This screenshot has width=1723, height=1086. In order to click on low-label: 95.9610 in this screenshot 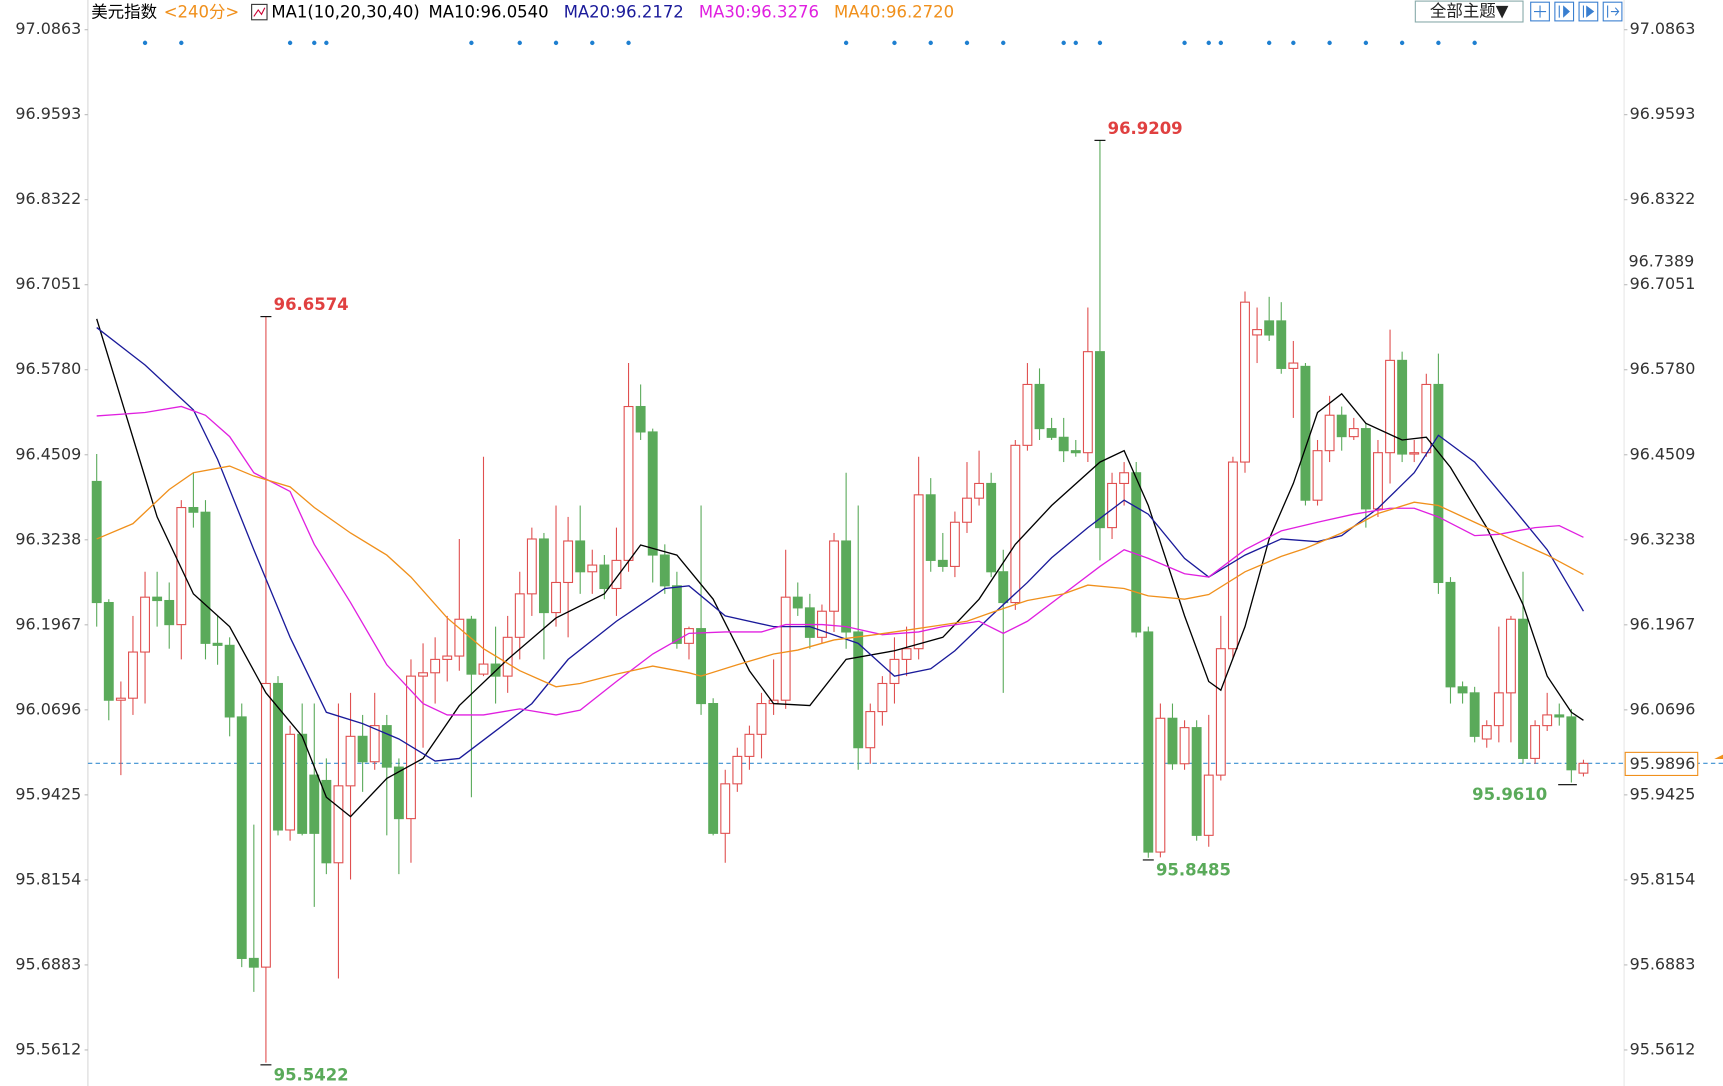, I will do `click(1509, 794)`.